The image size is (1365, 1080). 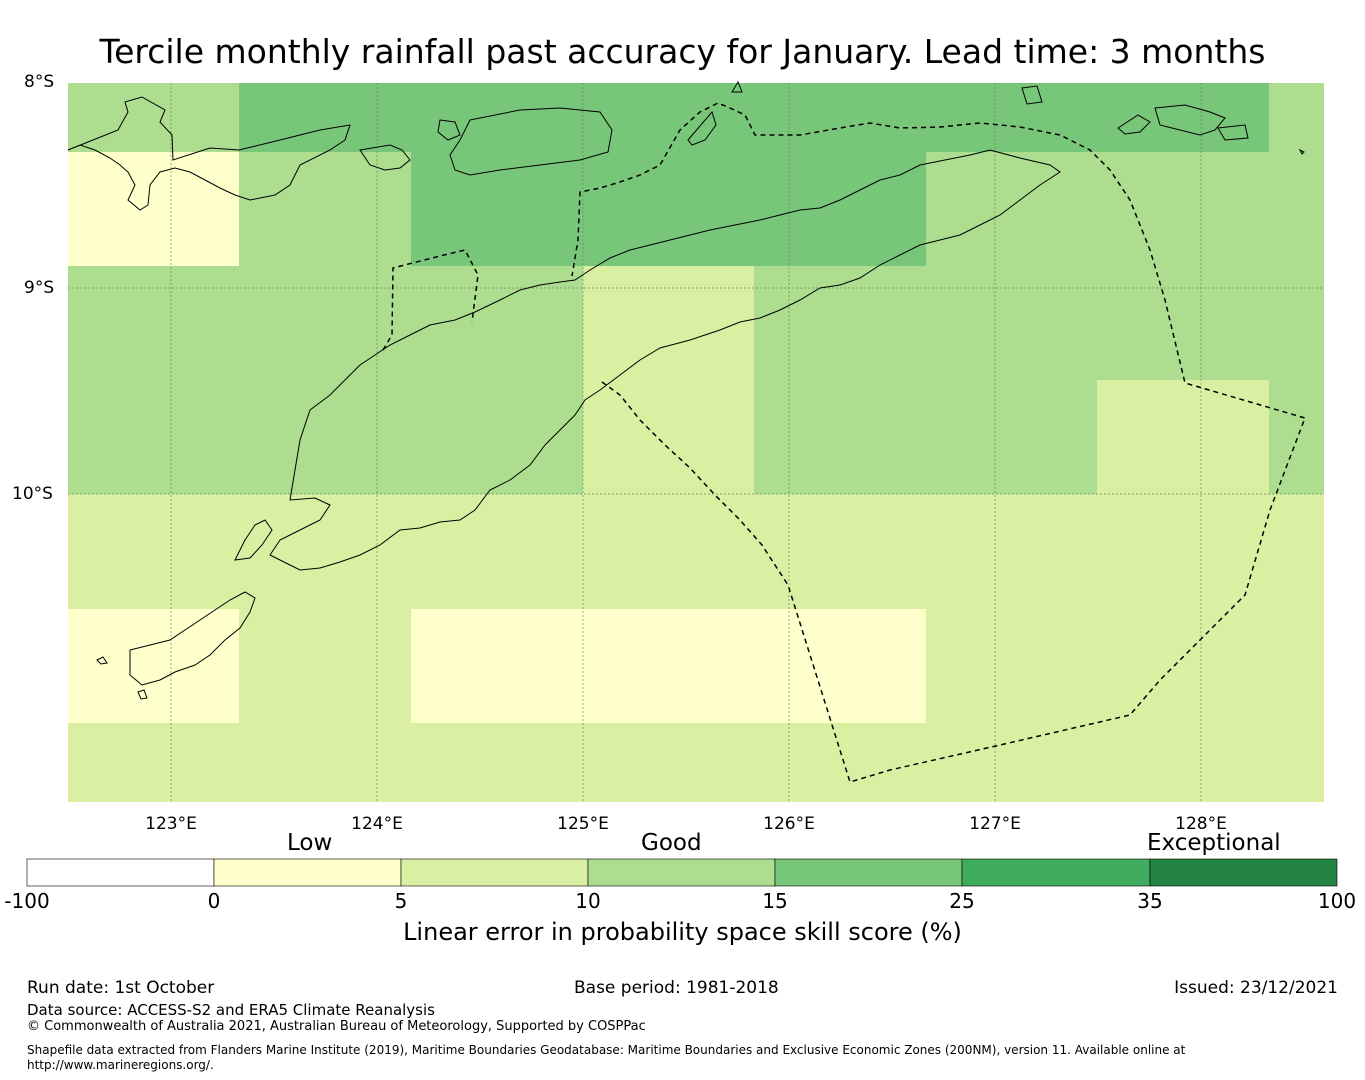 I want to click on legend-category-low: Low, so click(x=310, y=843).